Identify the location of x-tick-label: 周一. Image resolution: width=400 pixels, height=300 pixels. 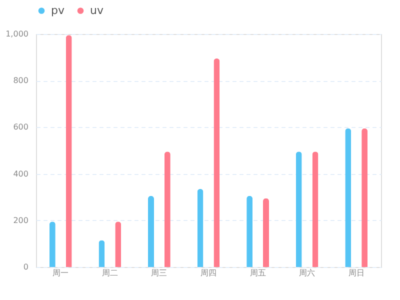
(60, 273).